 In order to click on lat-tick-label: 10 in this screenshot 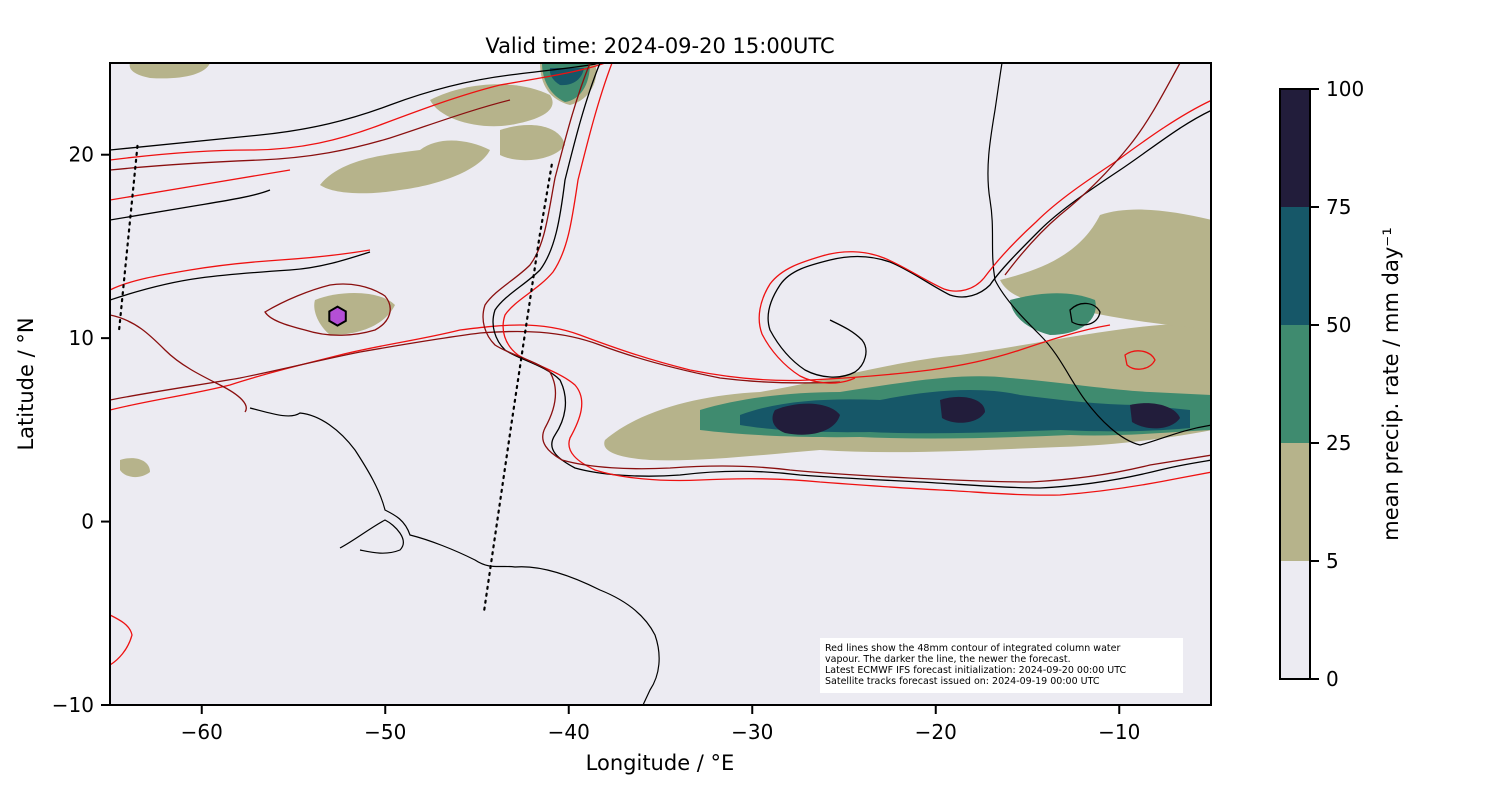, I will do `click(81, 338)`.